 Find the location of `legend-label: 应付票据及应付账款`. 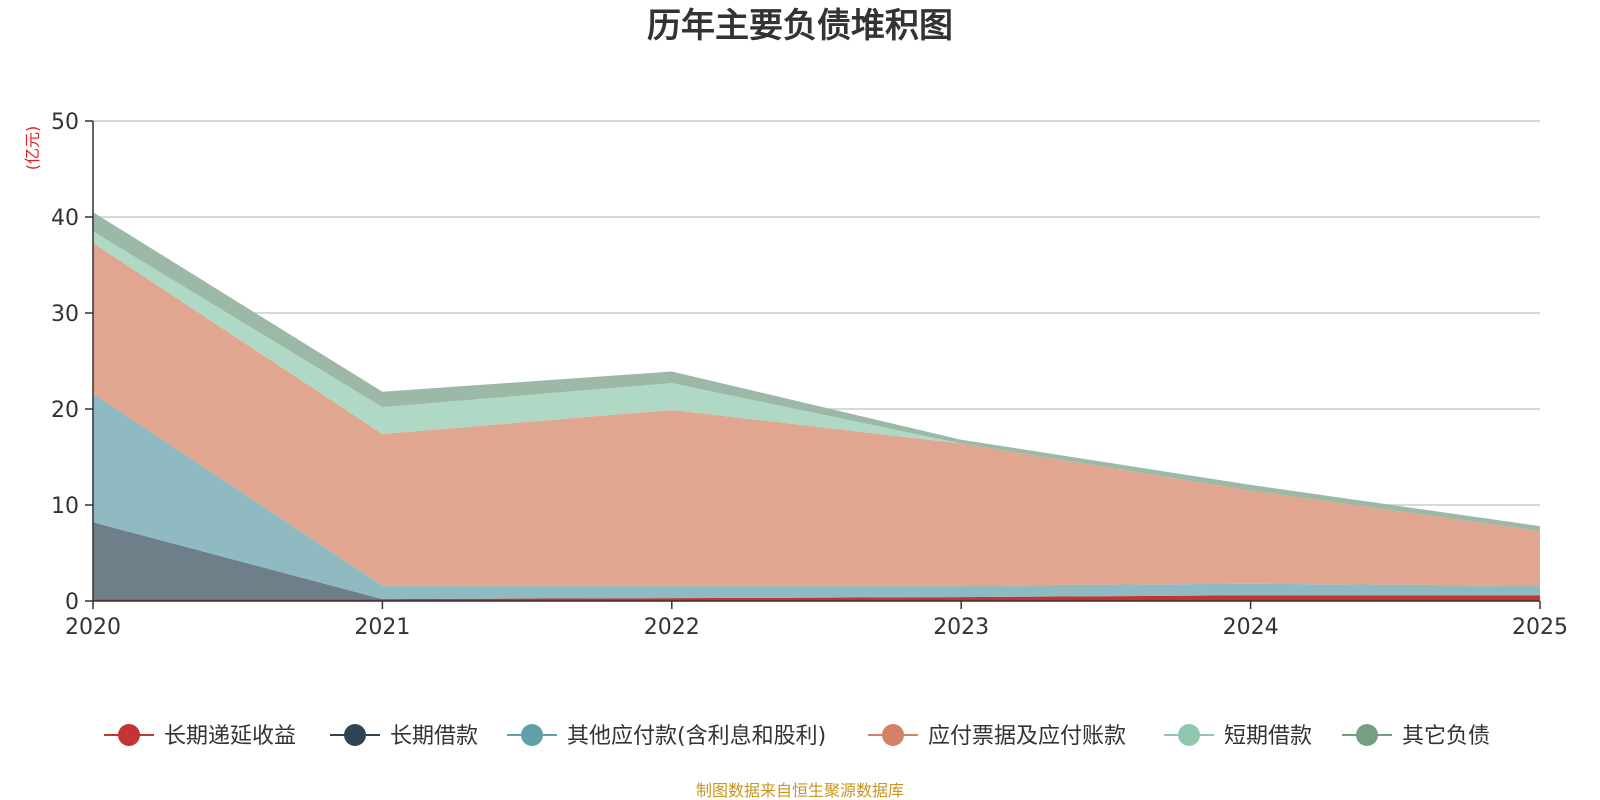

legend-label: 应付票据及应付账款 is located at coordinates (1027, 736).